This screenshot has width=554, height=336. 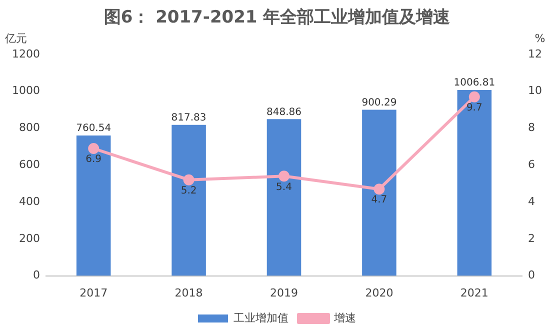 What do you see at coordinates (277, 18) in the screenshot?
I see `chart-title: 图6： 2017-2021 年全部工业增加值及增速` at bounding box center [277, 18].